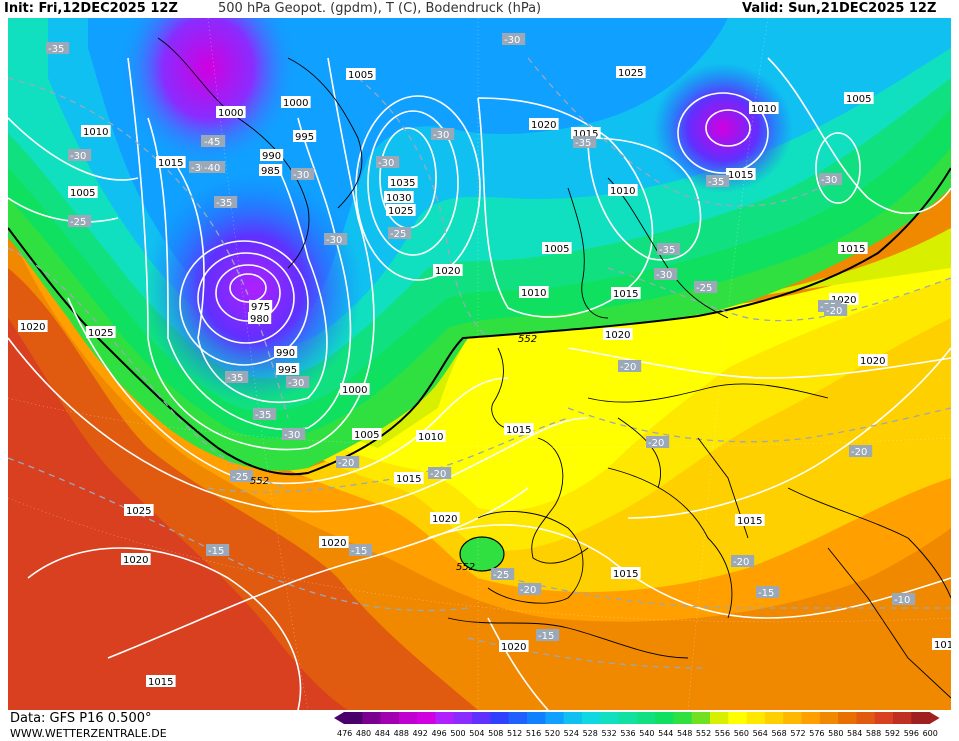  I want to click on temp-label: -15, so click(768, 592).